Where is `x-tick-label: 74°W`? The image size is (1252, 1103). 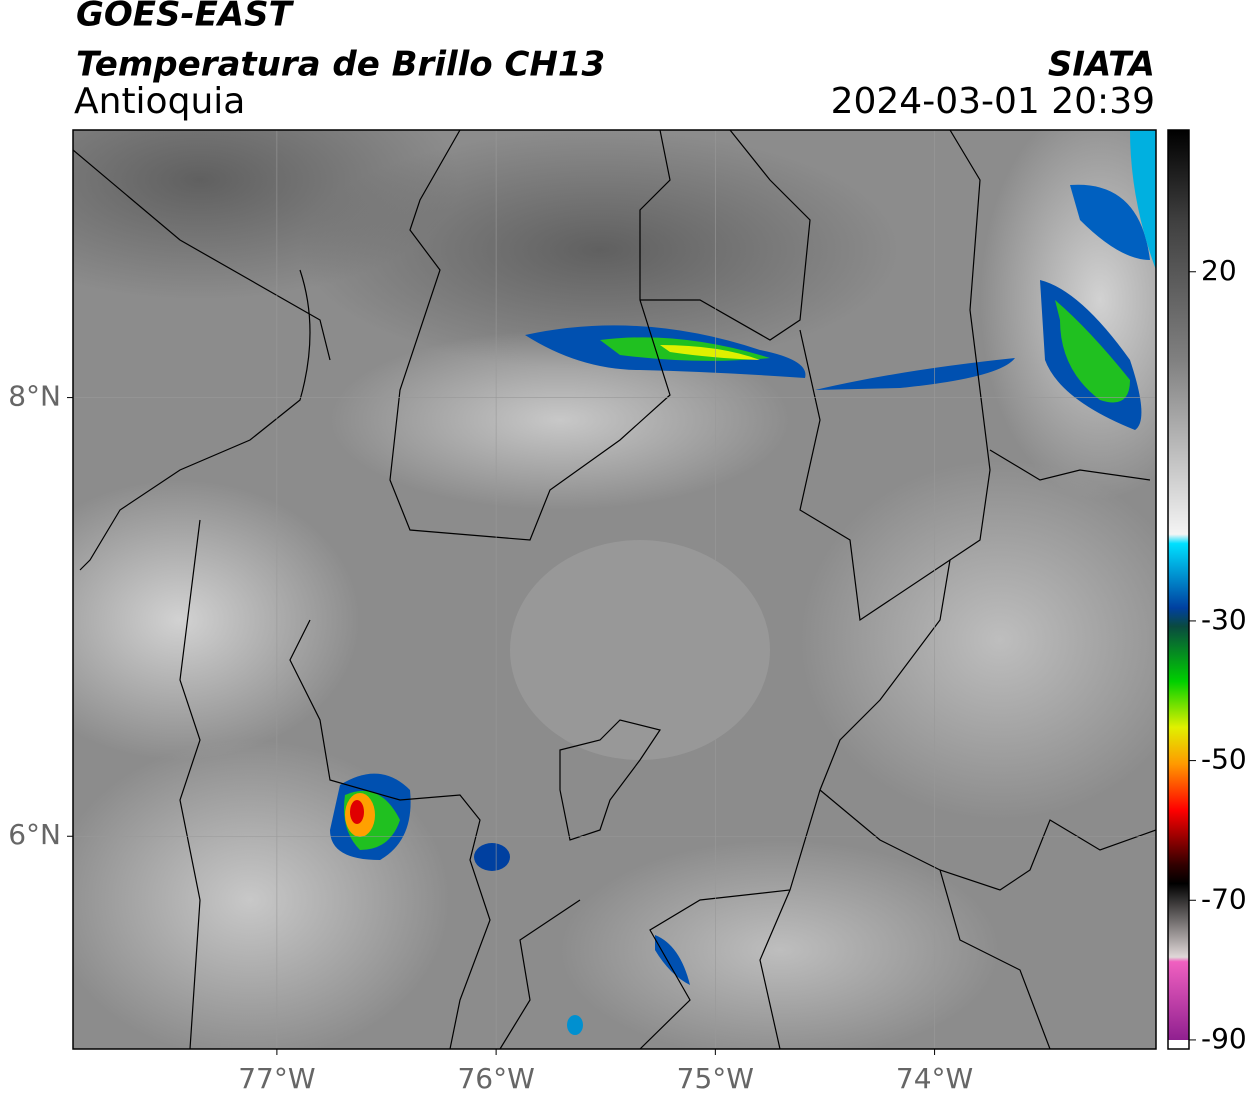
x-tick-label: 74°W is located at coordinates (934, 1078).